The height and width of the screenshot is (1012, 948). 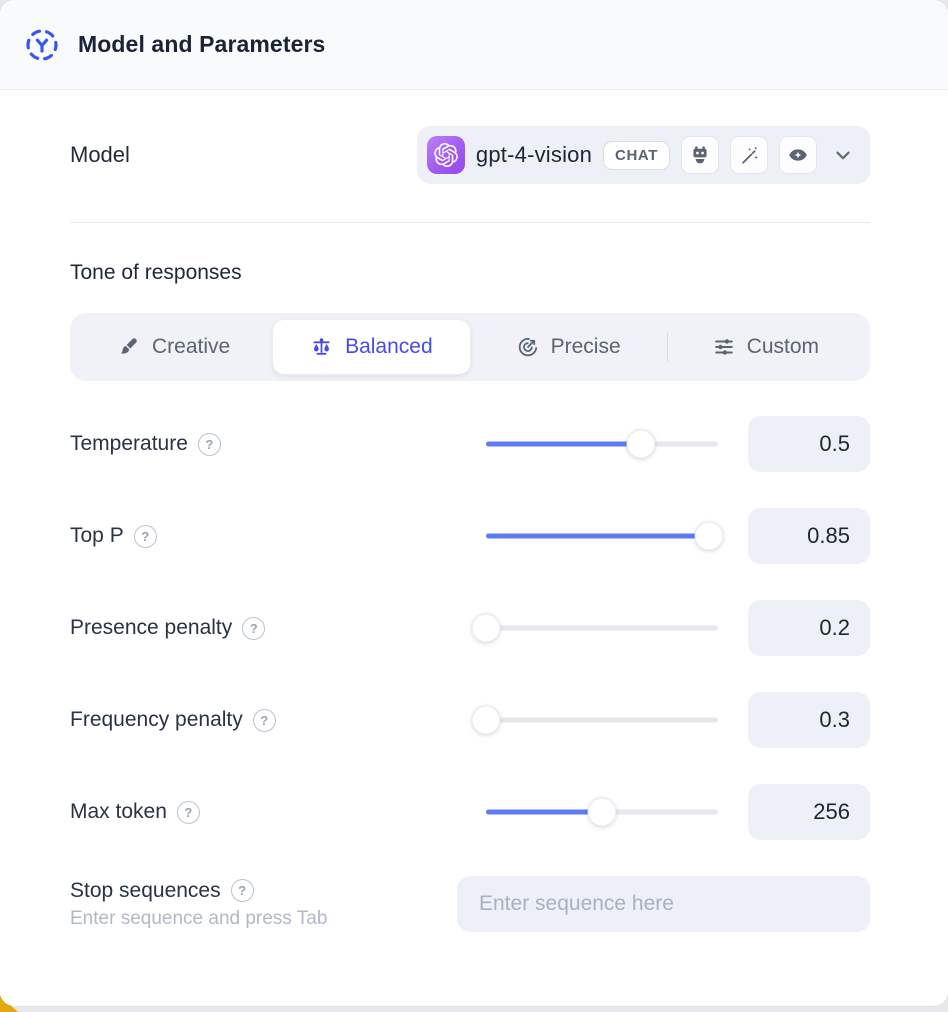 I want to click on temperature-label: Temperature, so click(x=129, y=443).